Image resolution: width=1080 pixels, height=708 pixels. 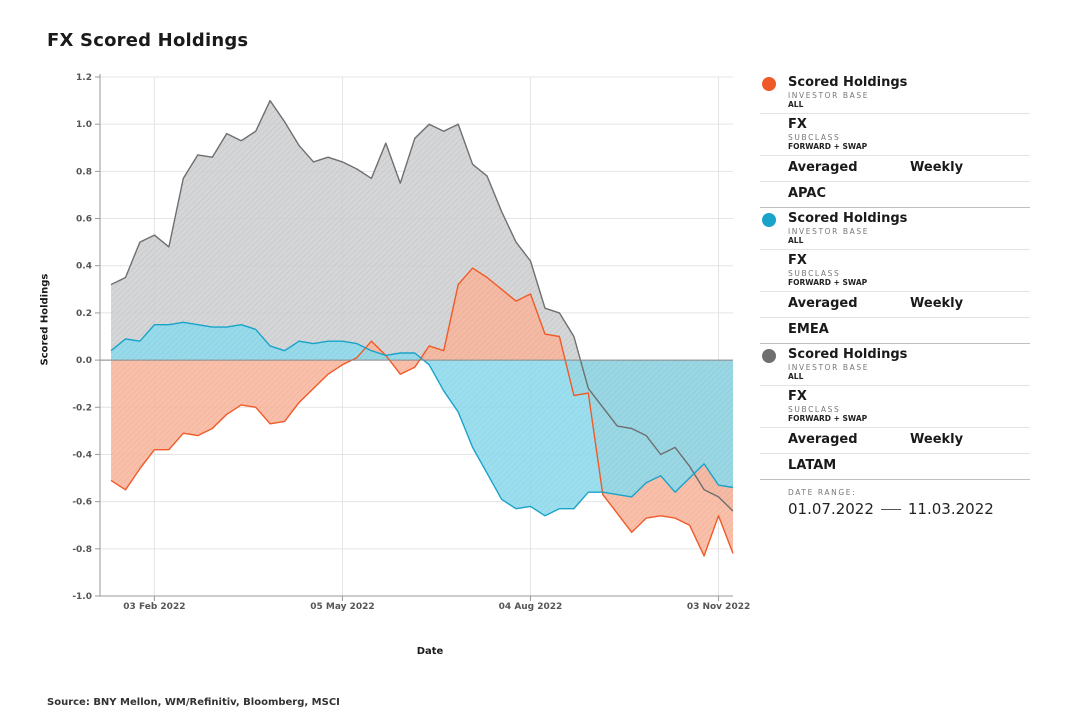 What do you see at coordinates (82, 550) in the screenshot?
I see `y-tick-label: -0.8` at bounding box center [82, 550].